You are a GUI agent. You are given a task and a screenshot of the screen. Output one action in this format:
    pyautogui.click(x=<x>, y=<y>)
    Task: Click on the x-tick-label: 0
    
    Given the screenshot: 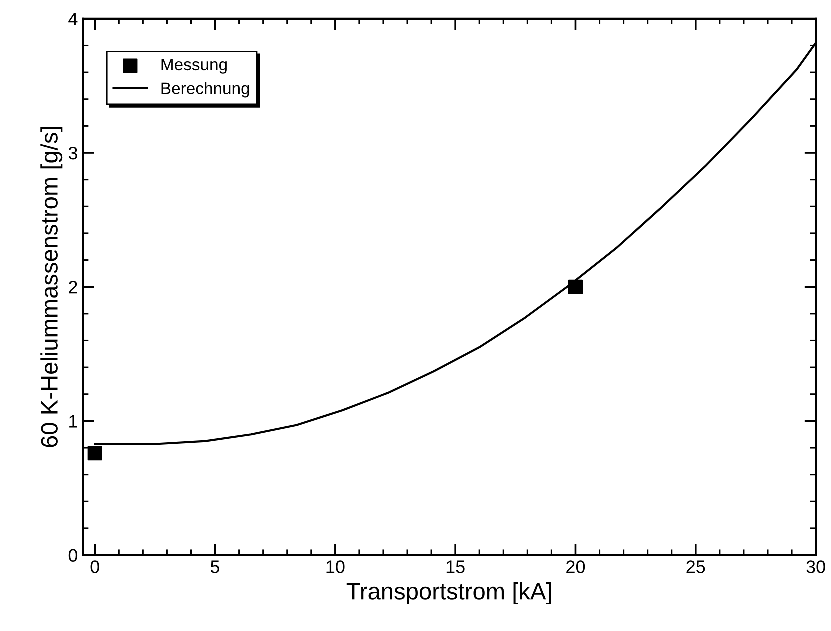 What is the action you would take?
    pyautogui.click(x=95, y=567)
    